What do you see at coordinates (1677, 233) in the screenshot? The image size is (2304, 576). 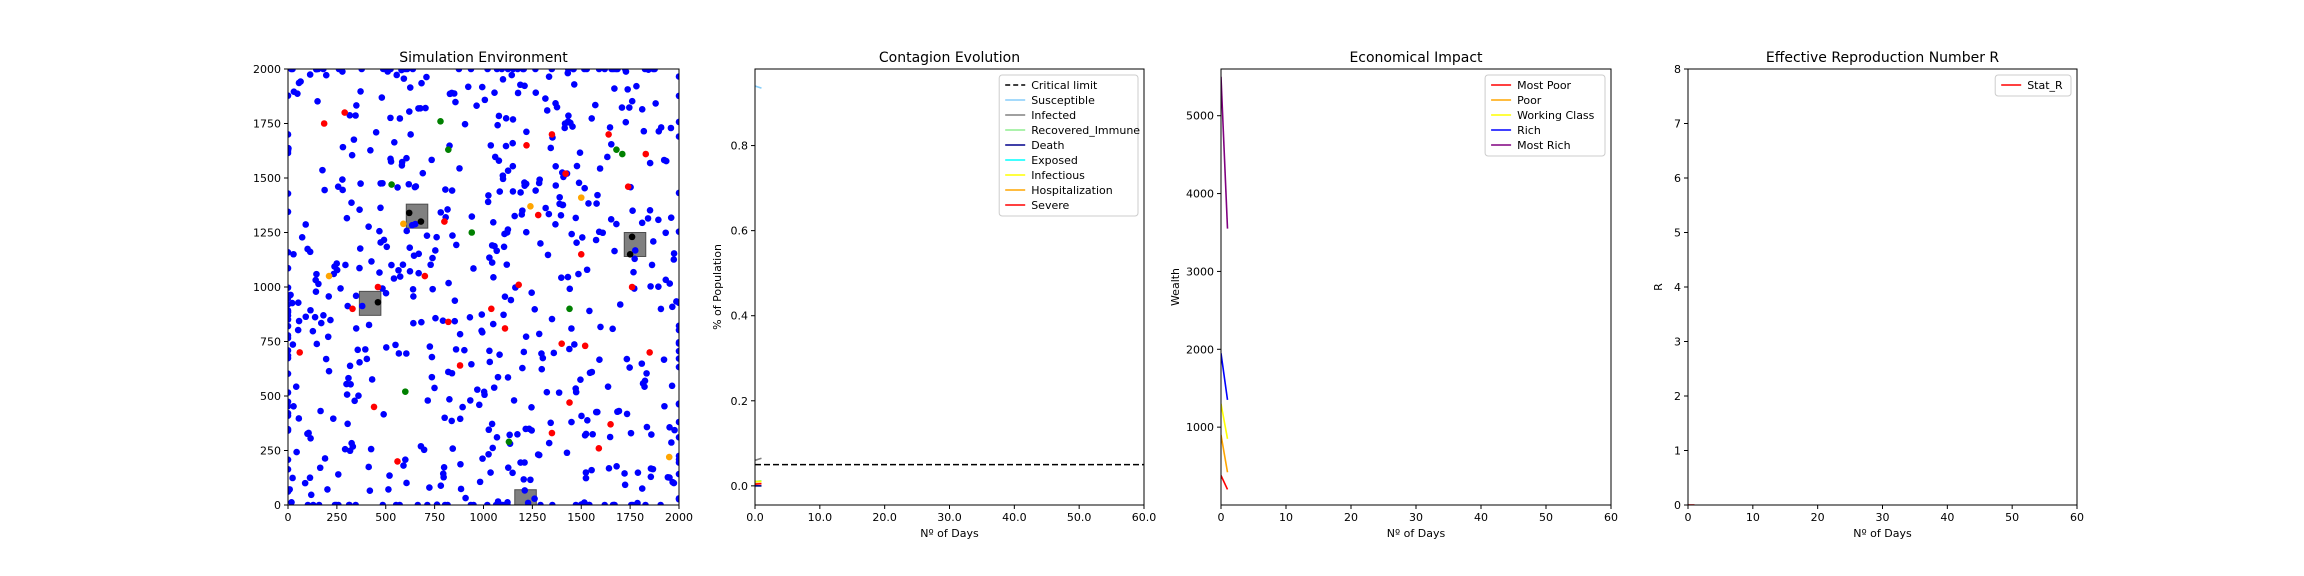 I see `y-tick-label: 5` at bounding box center [1677, 233].